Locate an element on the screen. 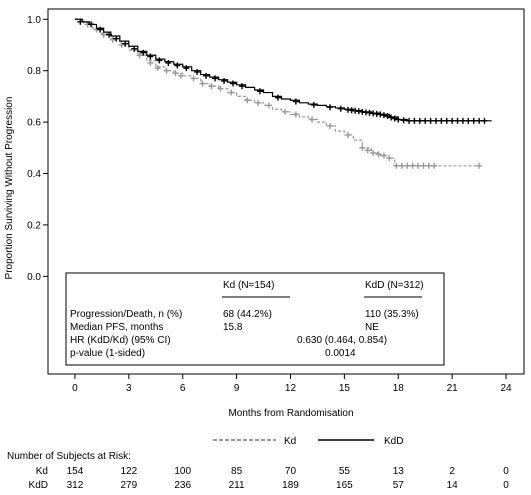 The width and height of the screenshot is (531, 495). x-tick-label: 15 is located at coordinates (345, 388).